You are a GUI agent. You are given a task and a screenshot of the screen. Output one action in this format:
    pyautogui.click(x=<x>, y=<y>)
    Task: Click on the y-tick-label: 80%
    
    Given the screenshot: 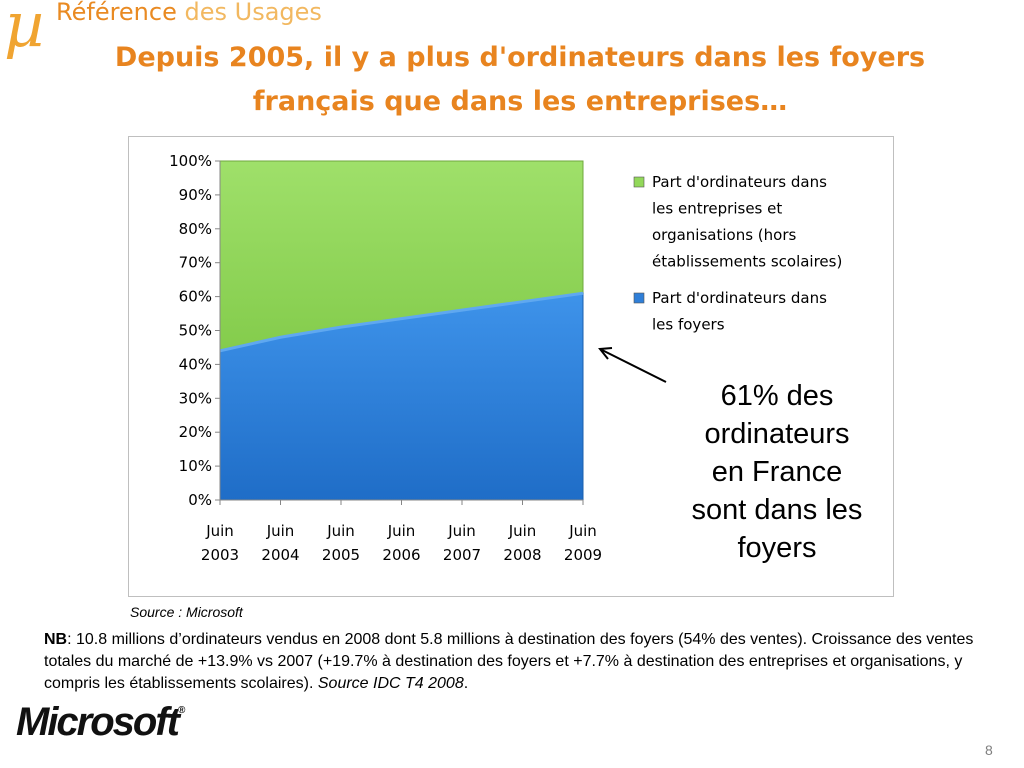 What is the action you would take?
    pyautogui.click(x=195, y=229)
    